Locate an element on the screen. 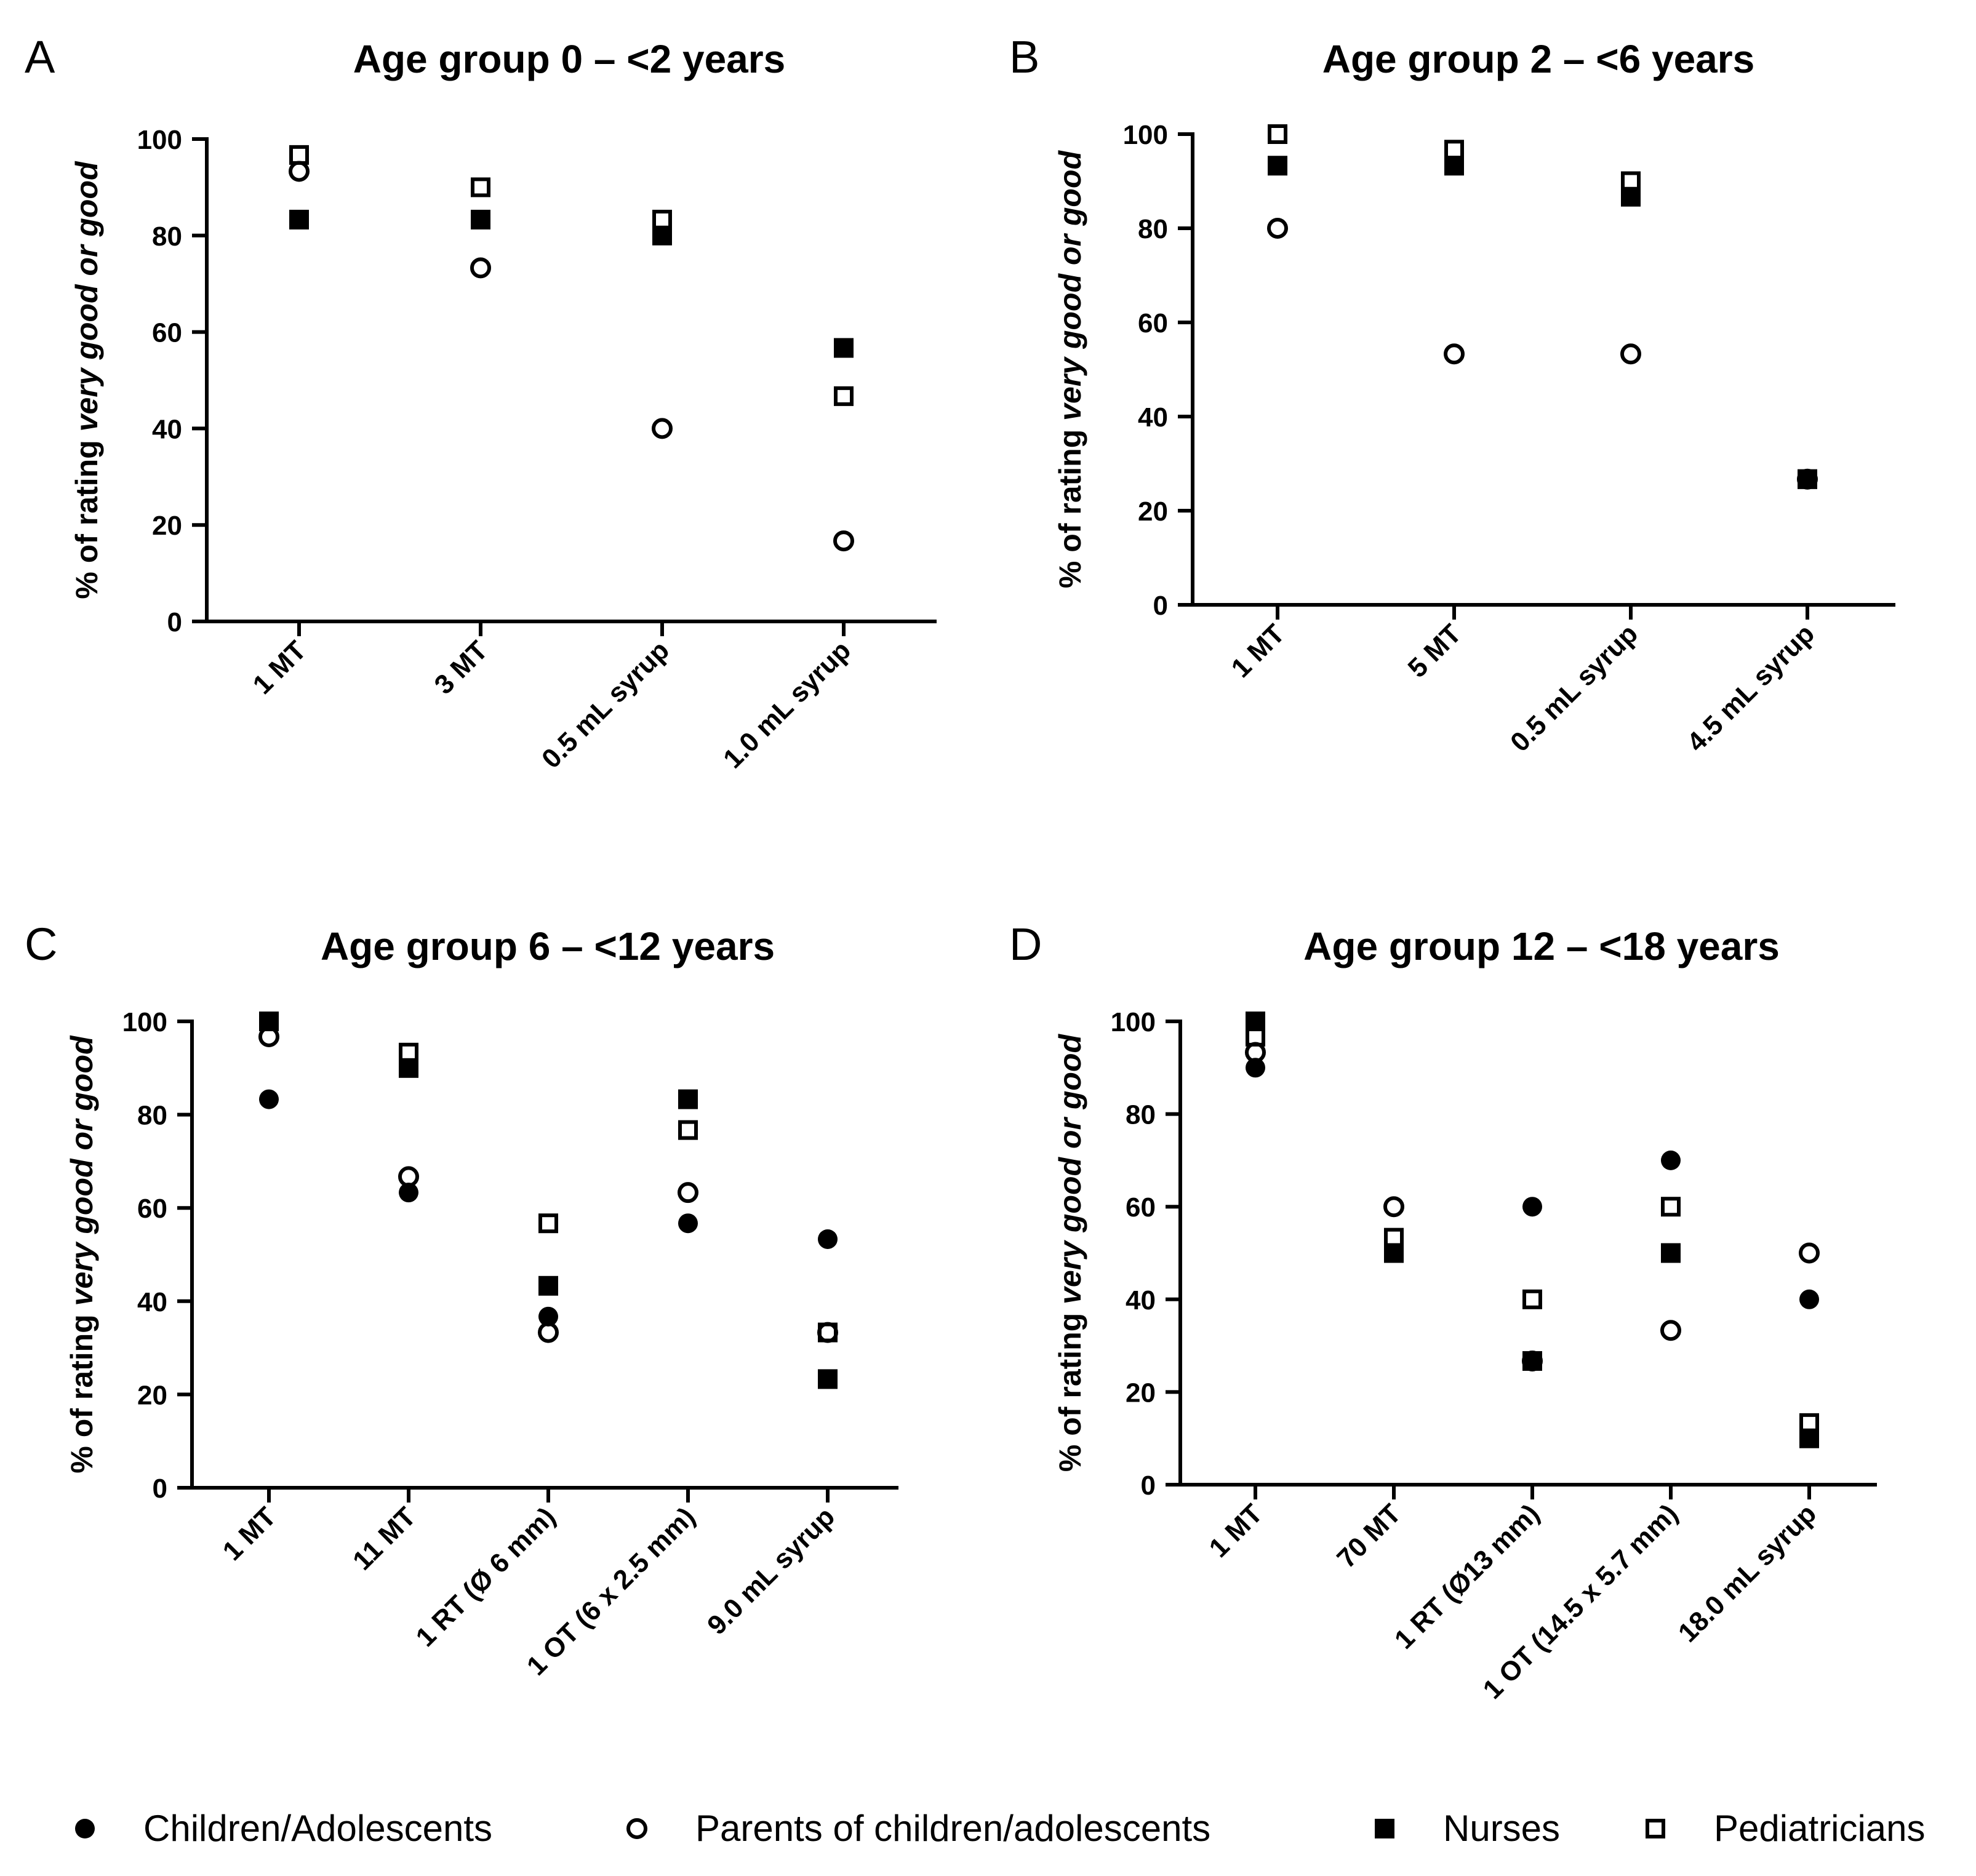  panel-title: Age group 2 – <6 years is located at coordinates (1538, 59).